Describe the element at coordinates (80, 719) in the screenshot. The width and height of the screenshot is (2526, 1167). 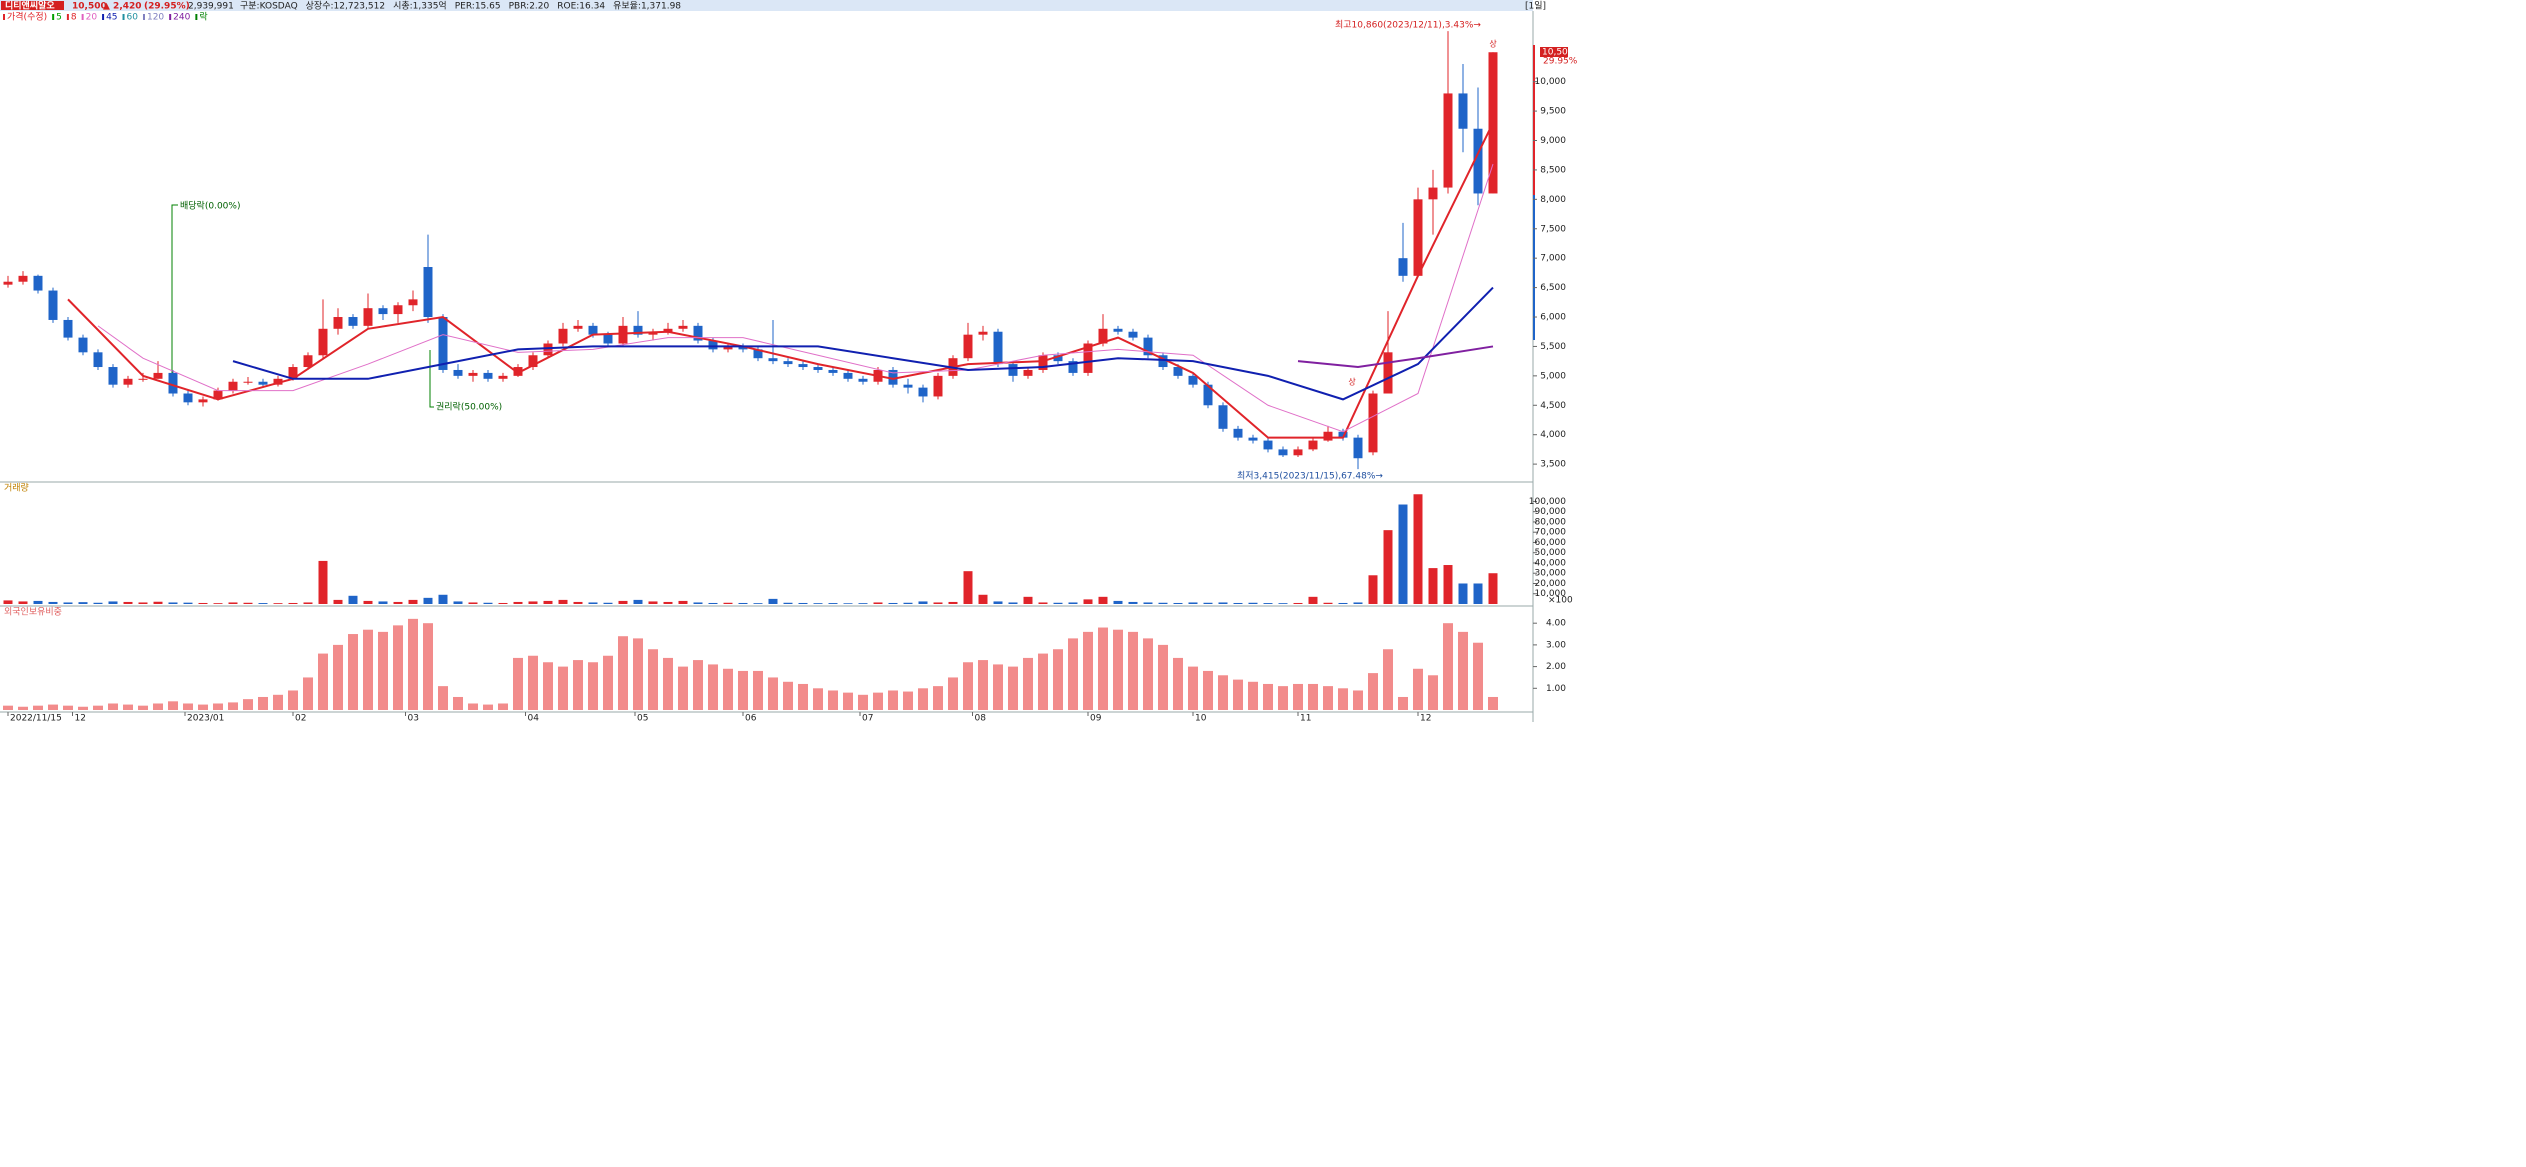
I see `x-tick-label: 12` at that location.